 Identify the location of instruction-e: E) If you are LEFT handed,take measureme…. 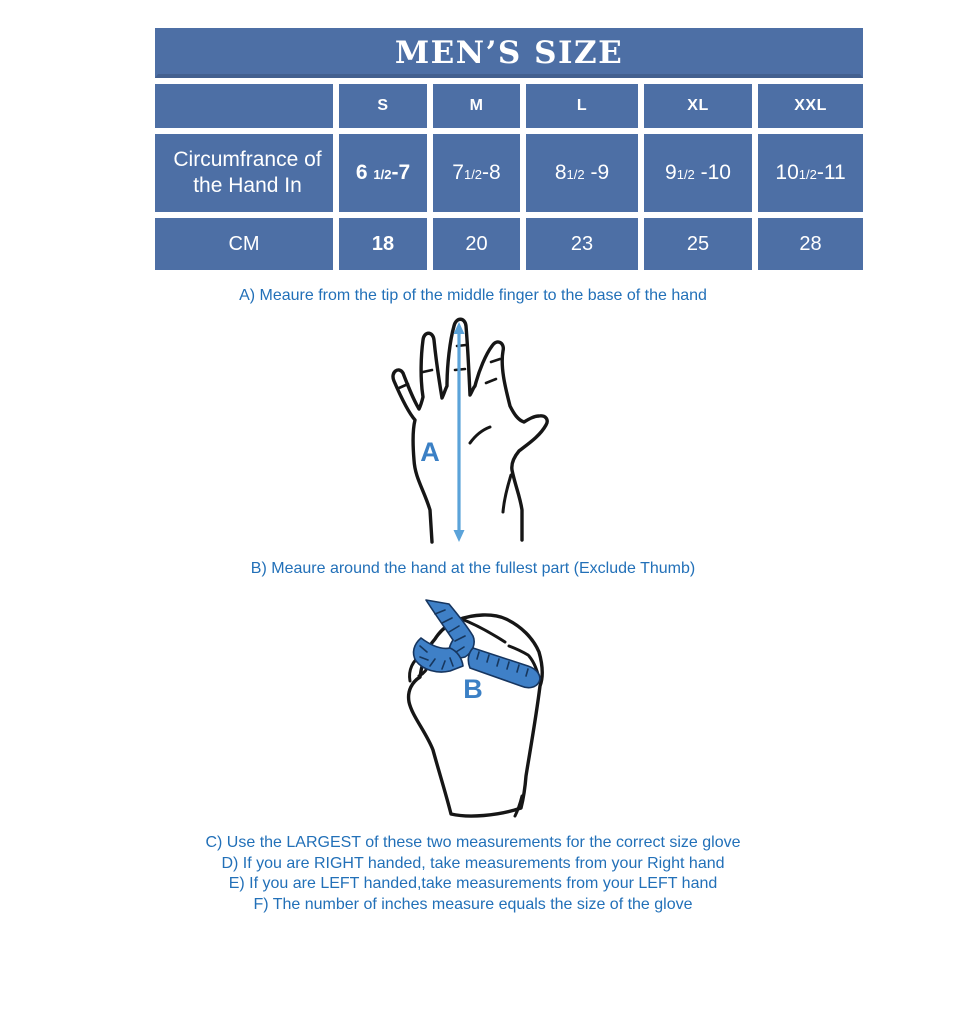
(473, 883).